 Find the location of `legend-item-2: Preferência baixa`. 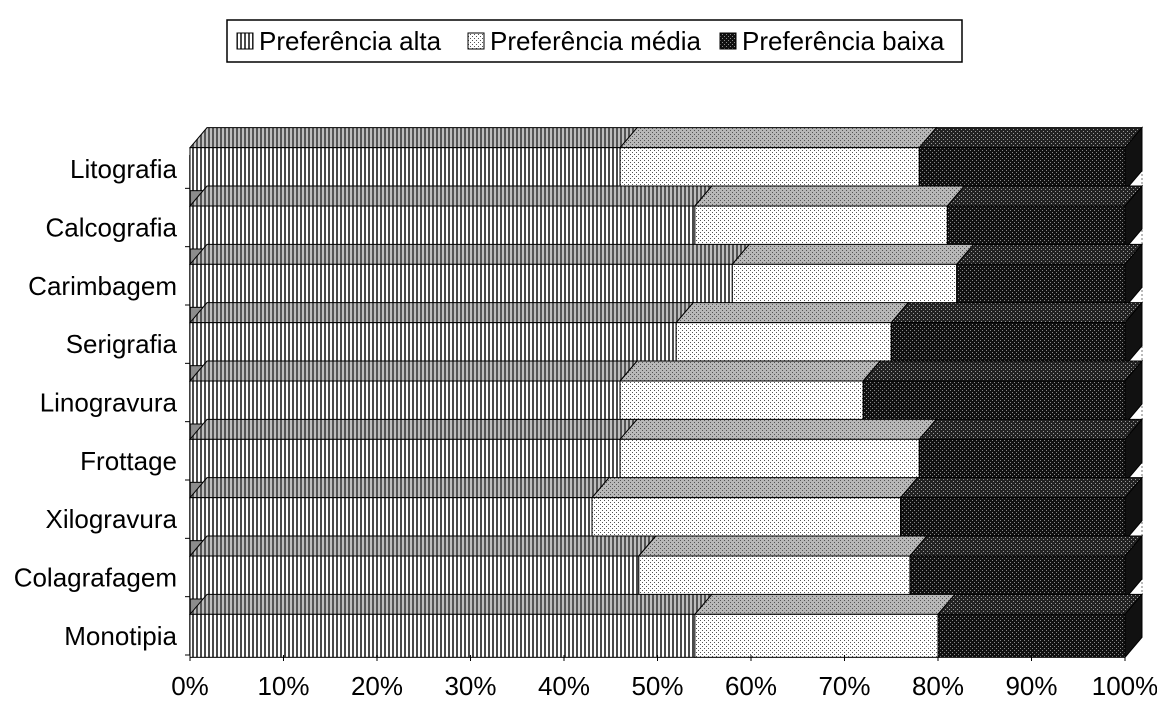

legend-item-2: Preferência baixa is located at coordinates (832, 41).